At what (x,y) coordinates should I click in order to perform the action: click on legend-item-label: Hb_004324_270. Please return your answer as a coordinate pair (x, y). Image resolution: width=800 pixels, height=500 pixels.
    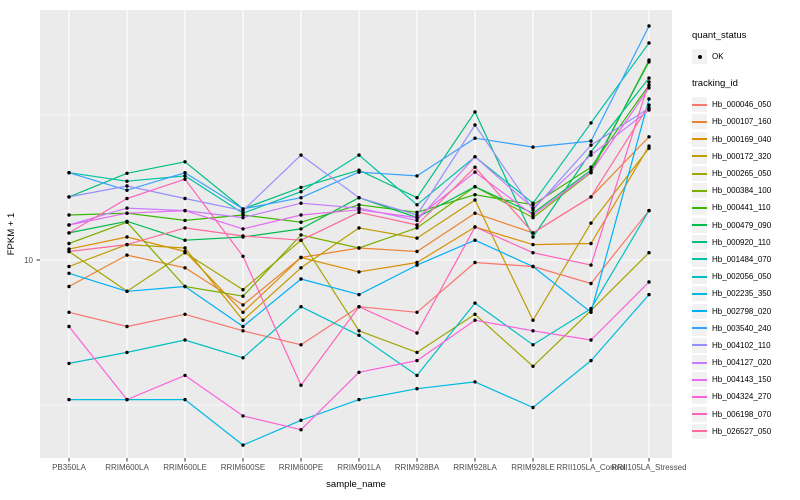
    Looking at the image, I should click on (742, 397).